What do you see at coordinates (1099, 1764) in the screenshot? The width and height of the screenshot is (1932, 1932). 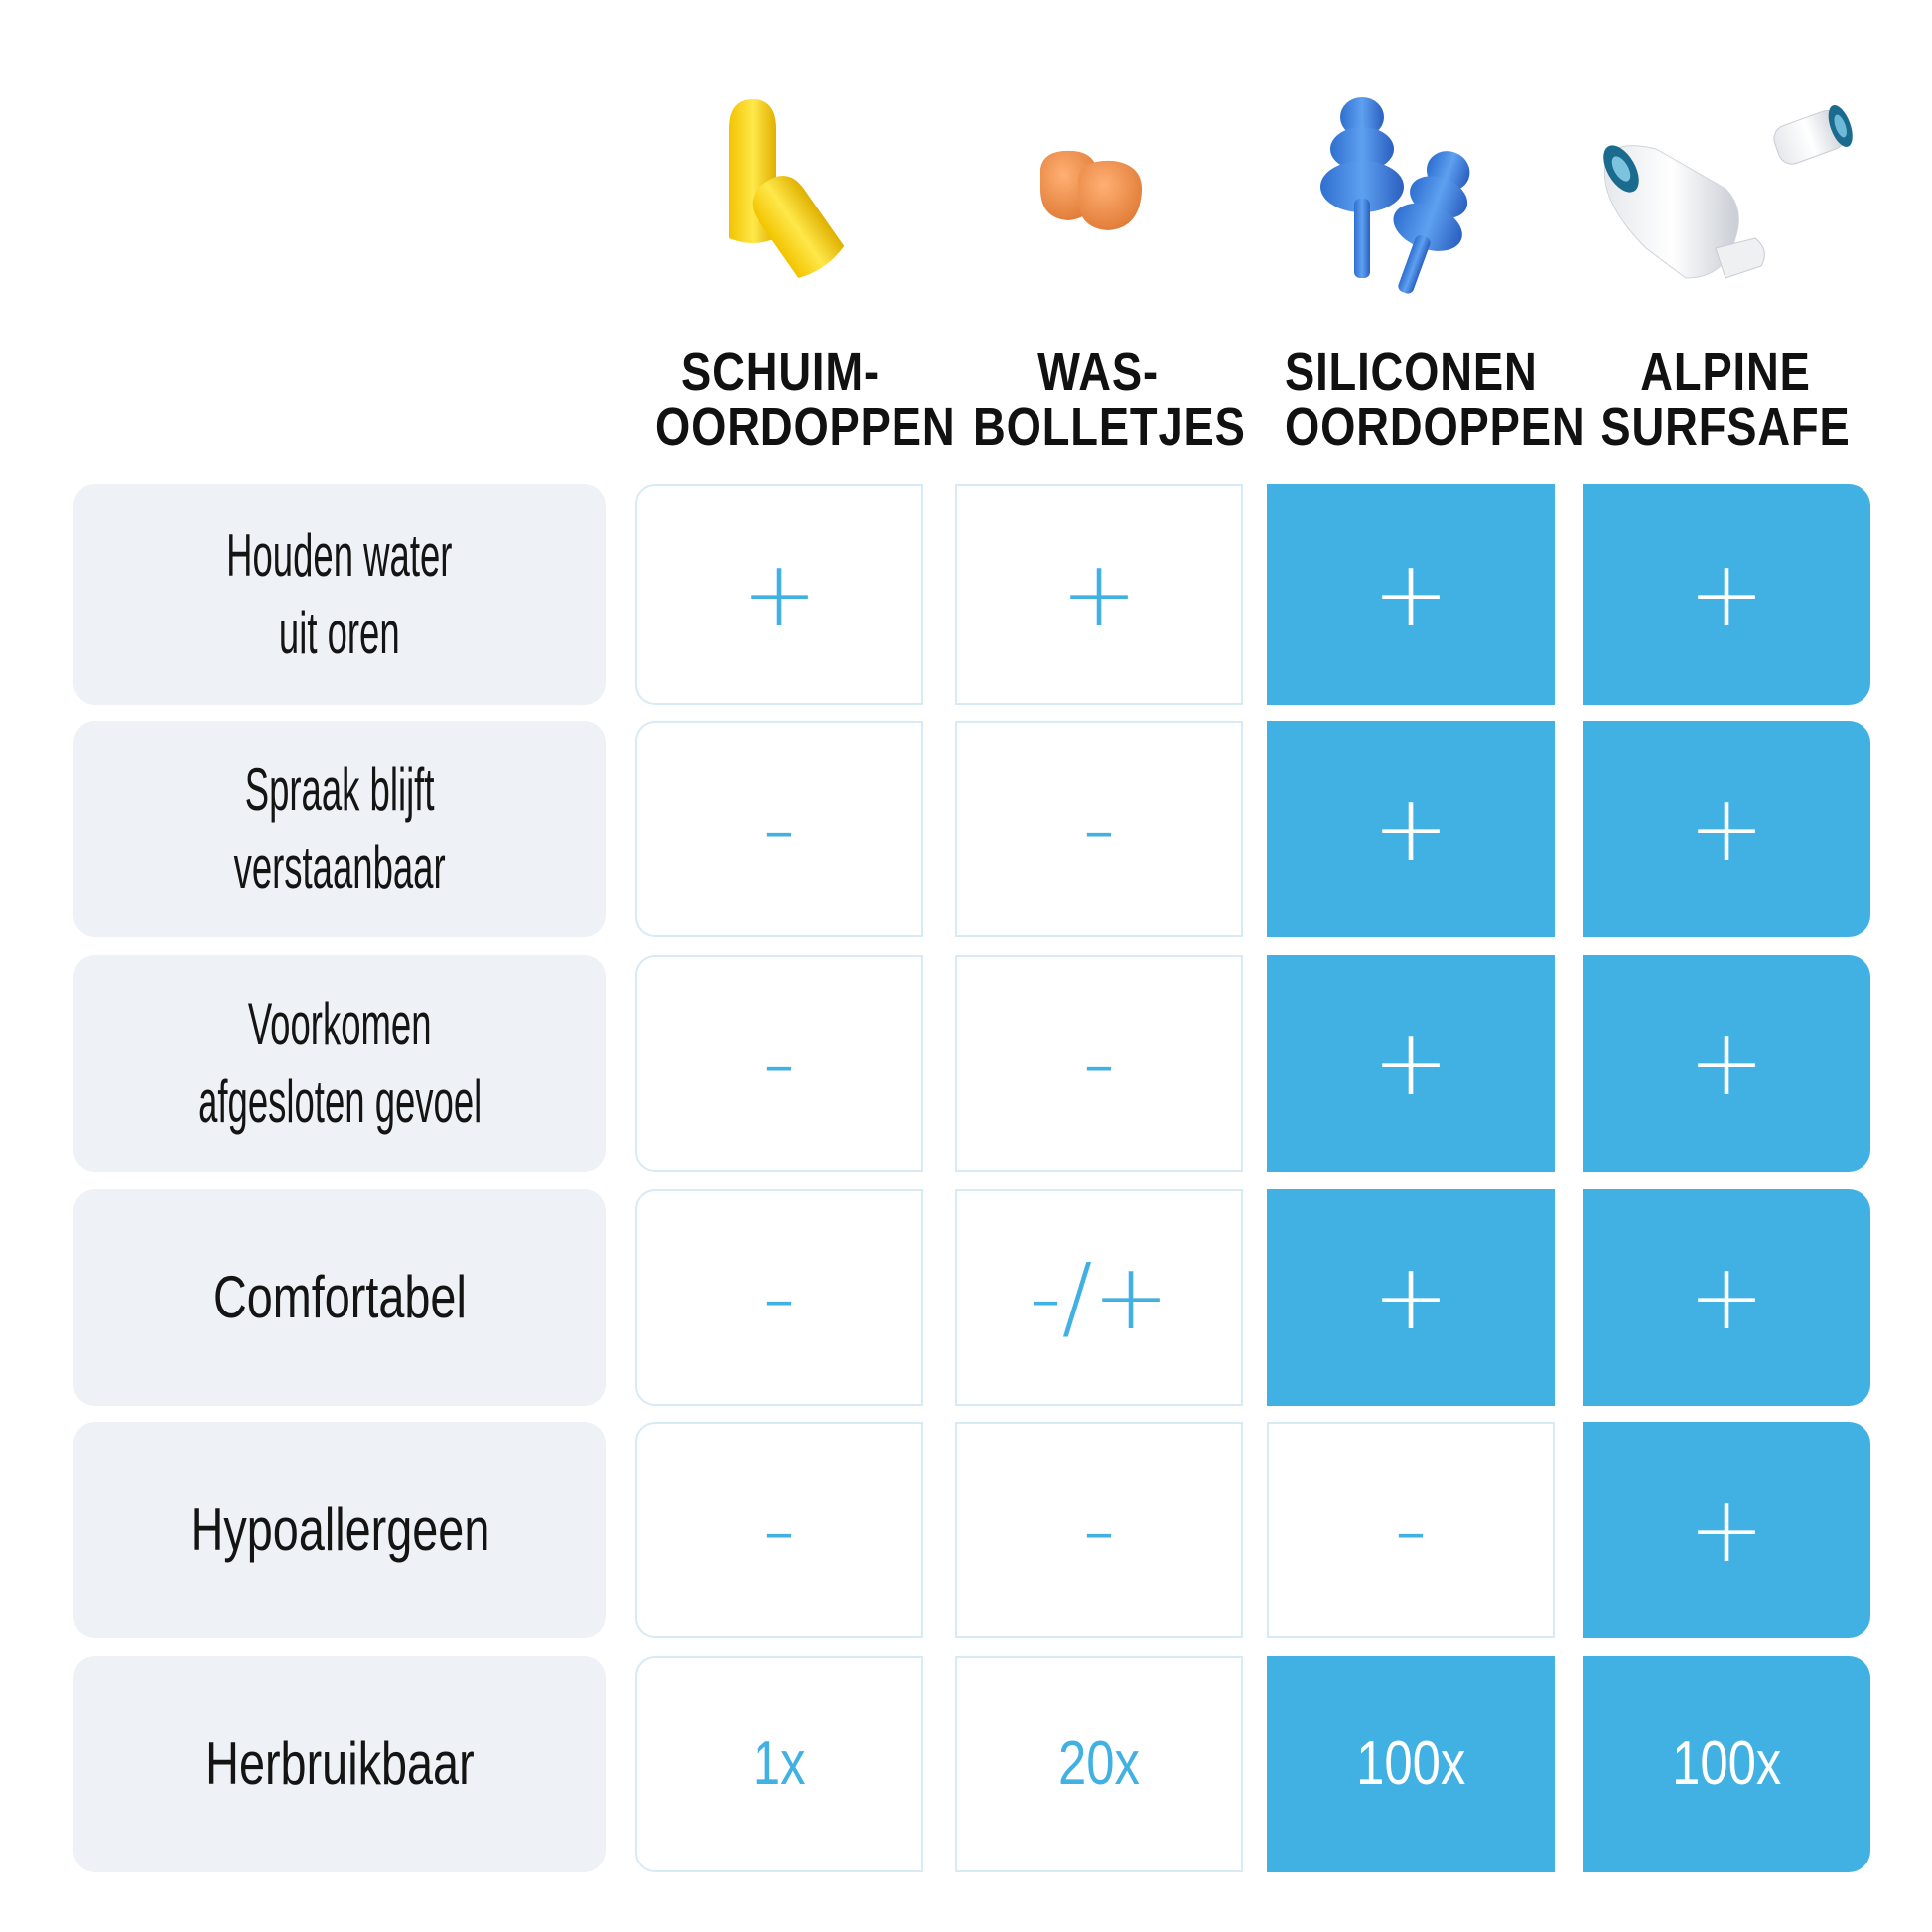 I see `cell-reuse-wax: 20x` at bounding box center [1099, 1764].